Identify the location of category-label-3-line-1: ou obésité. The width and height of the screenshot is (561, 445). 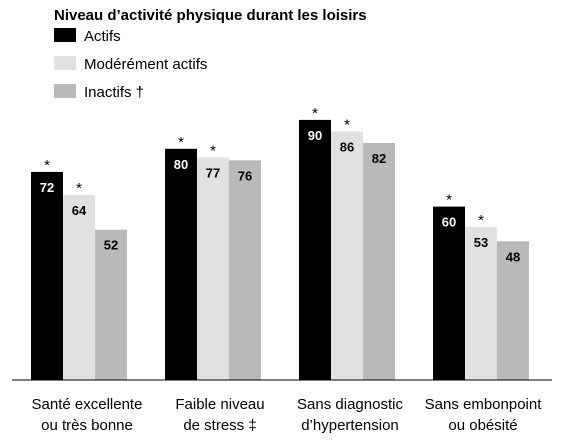
(482, 425).